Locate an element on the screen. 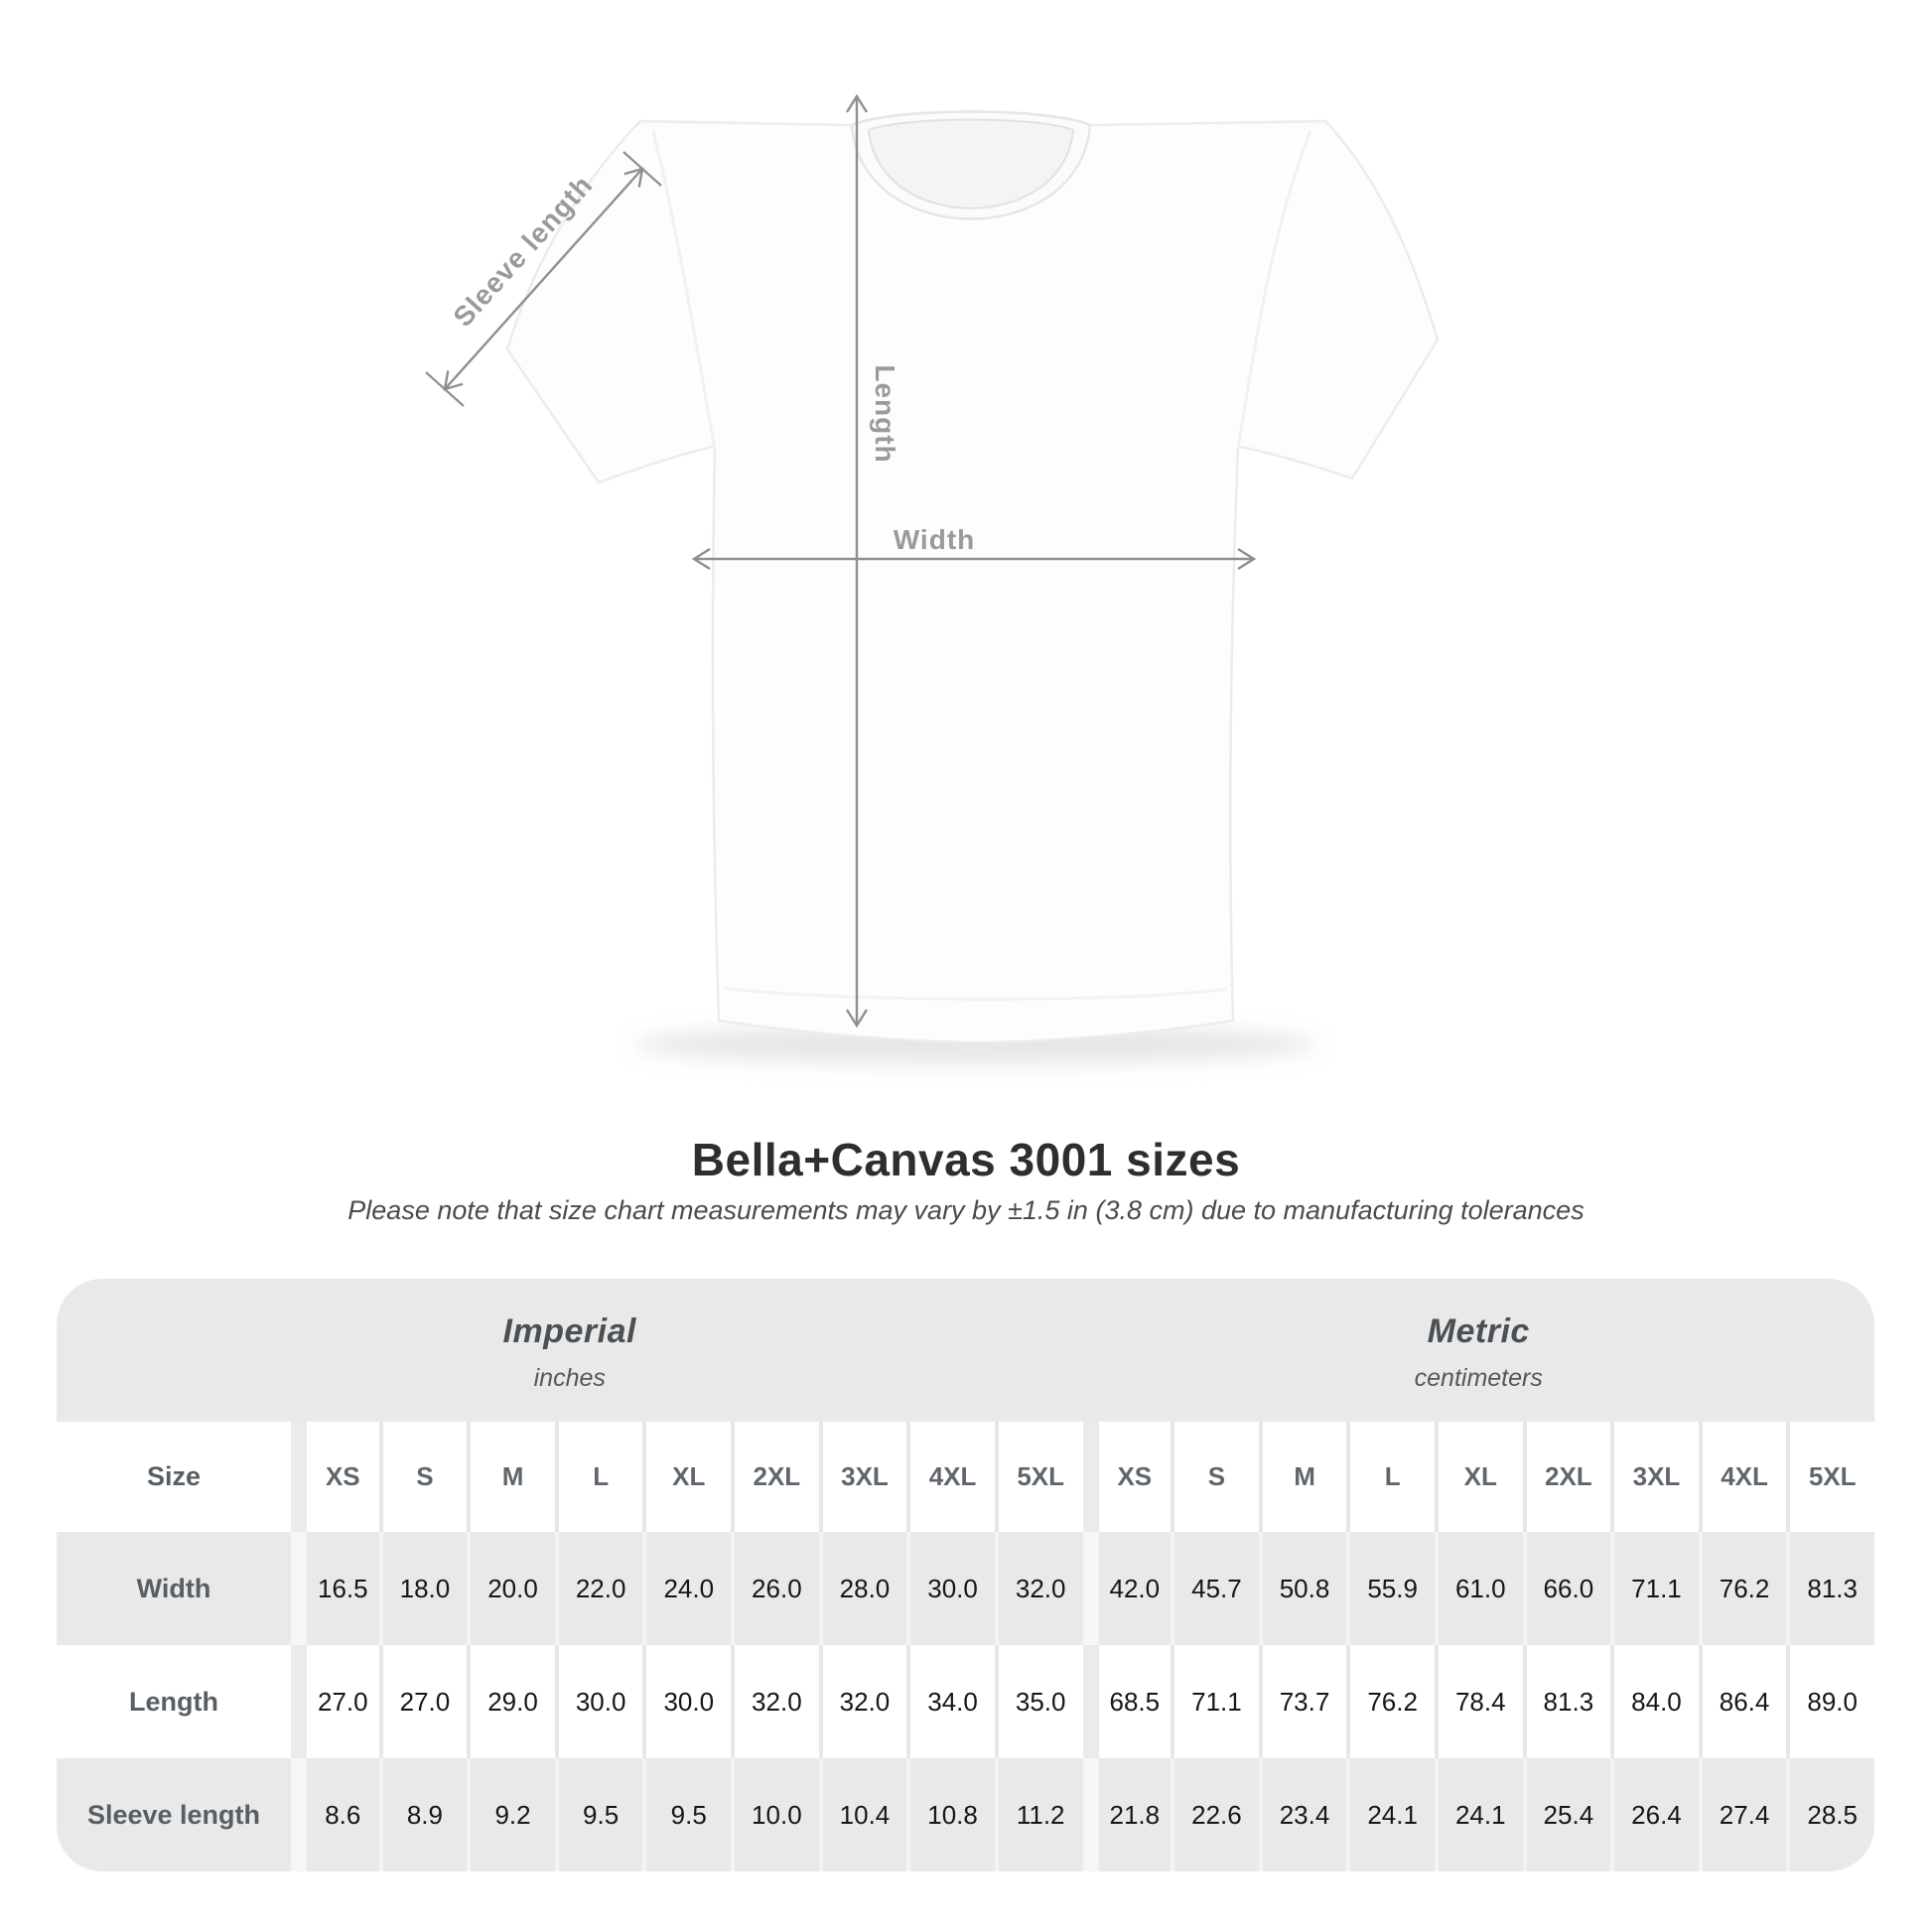 The image size is (1932, 1932). sleeve-length-row-label: Sleeve length is located at coordinates (173, 1815).